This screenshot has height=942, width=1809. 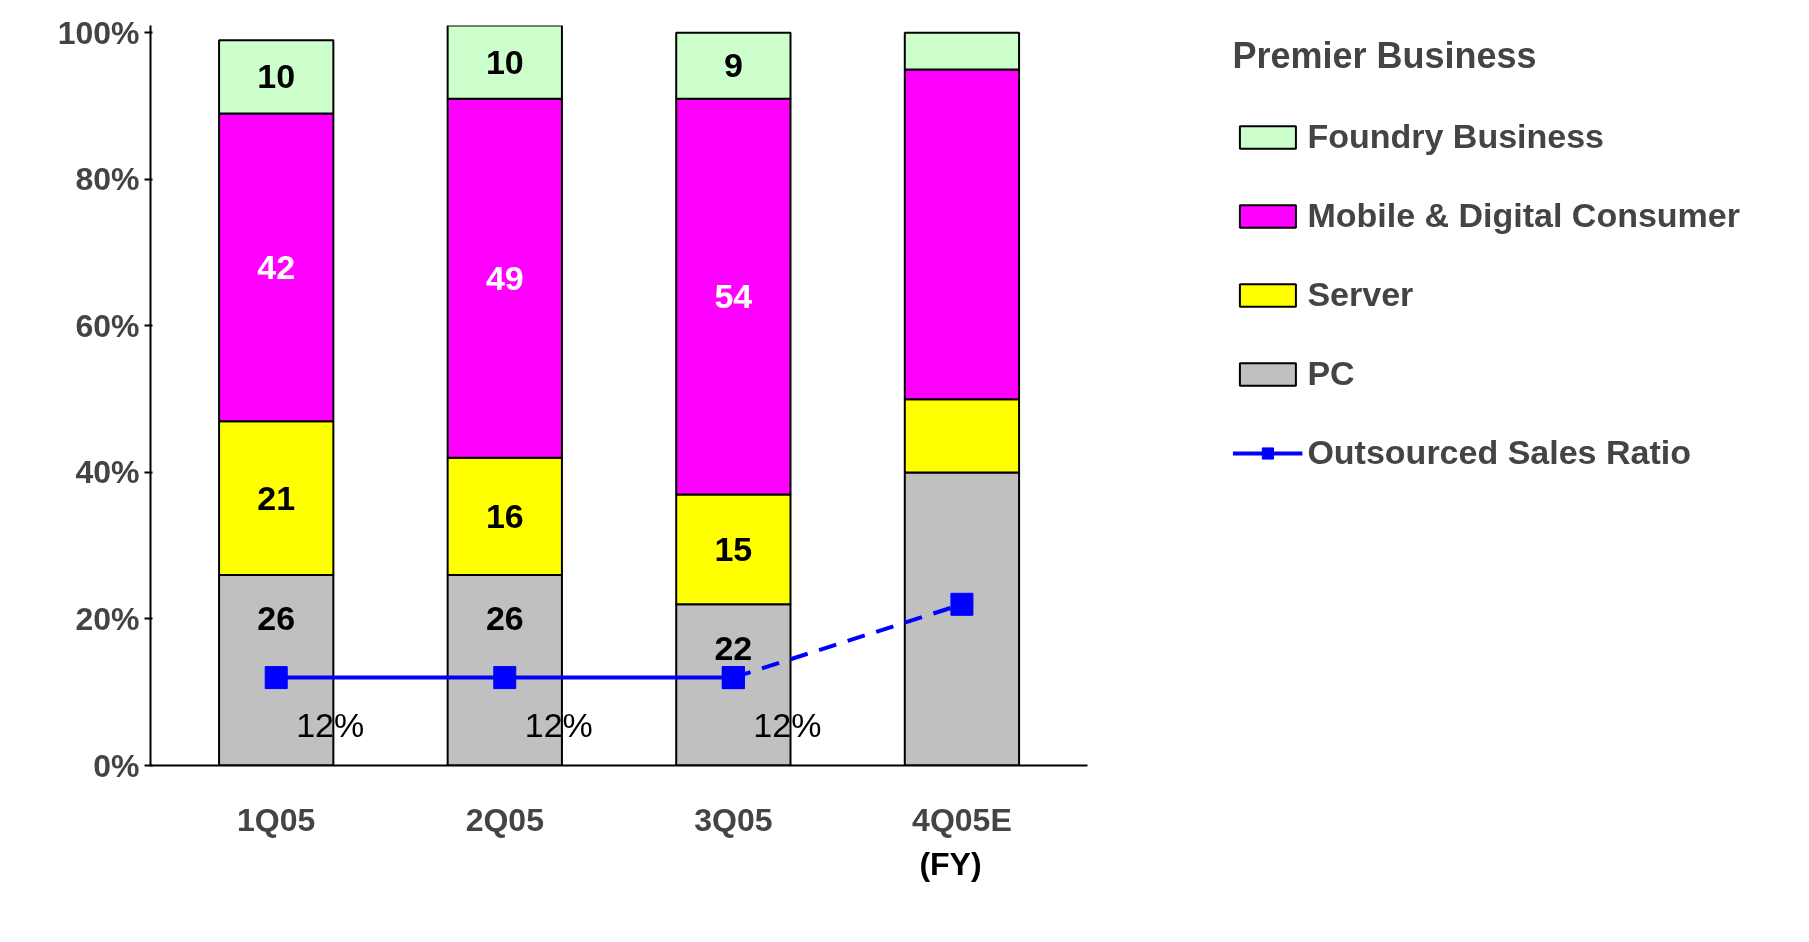 I want to click on data-label: 15, so click(x=733, y=548).